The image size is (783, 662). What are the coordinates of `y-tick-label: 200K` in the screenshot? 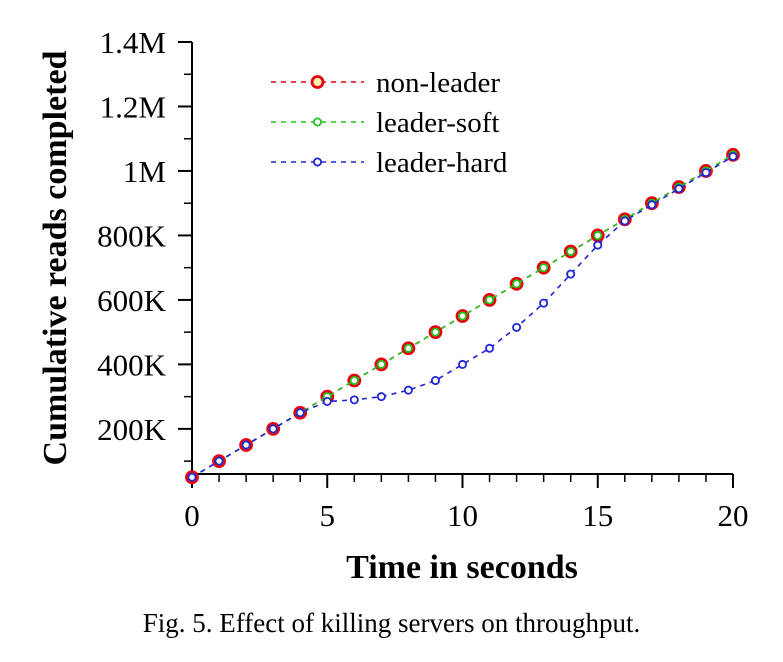 It's located at (132, 429).